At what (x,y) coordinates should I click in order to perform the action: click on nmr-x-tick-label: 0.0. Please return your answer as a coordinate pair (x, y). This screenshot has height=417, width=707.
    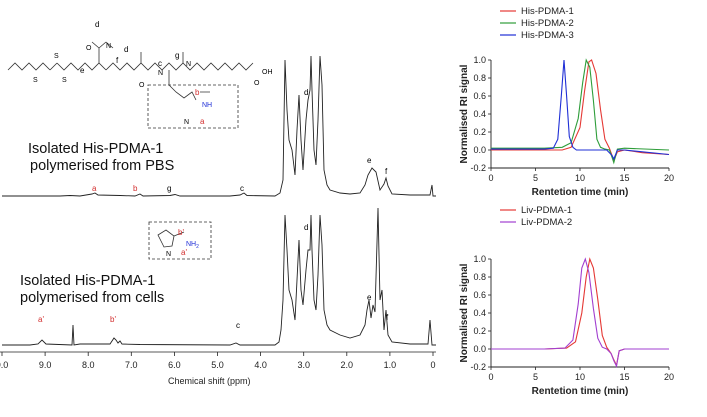
    Looking at the image, I should click on (4, 365).